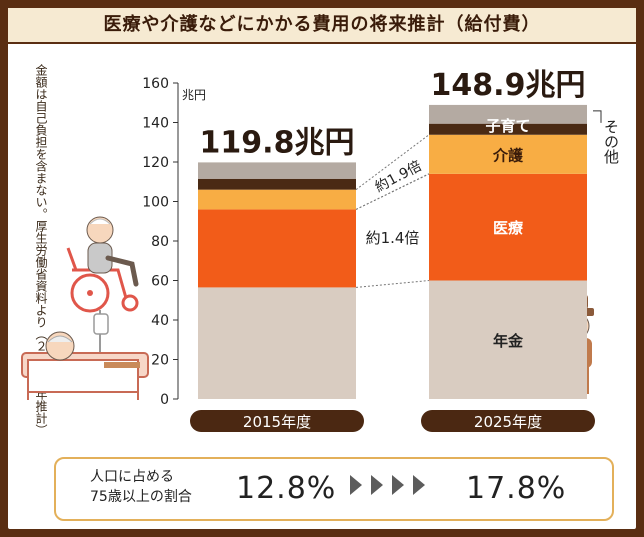 Image resolution: width=644 pixels, height=537 pixels. Describe the element at coordinates (507, 126) in the screenshot. I see `segment-label-childcare: 子育て` at that location.